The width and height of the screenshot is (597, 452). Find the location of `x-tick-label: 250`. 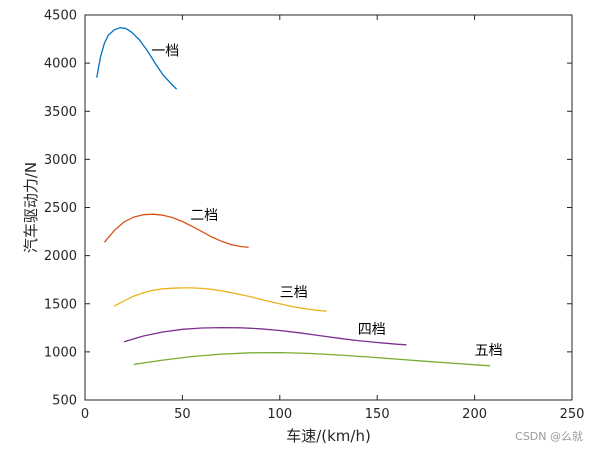

x-tick-label: 250 is located at coordinates (572, 414).